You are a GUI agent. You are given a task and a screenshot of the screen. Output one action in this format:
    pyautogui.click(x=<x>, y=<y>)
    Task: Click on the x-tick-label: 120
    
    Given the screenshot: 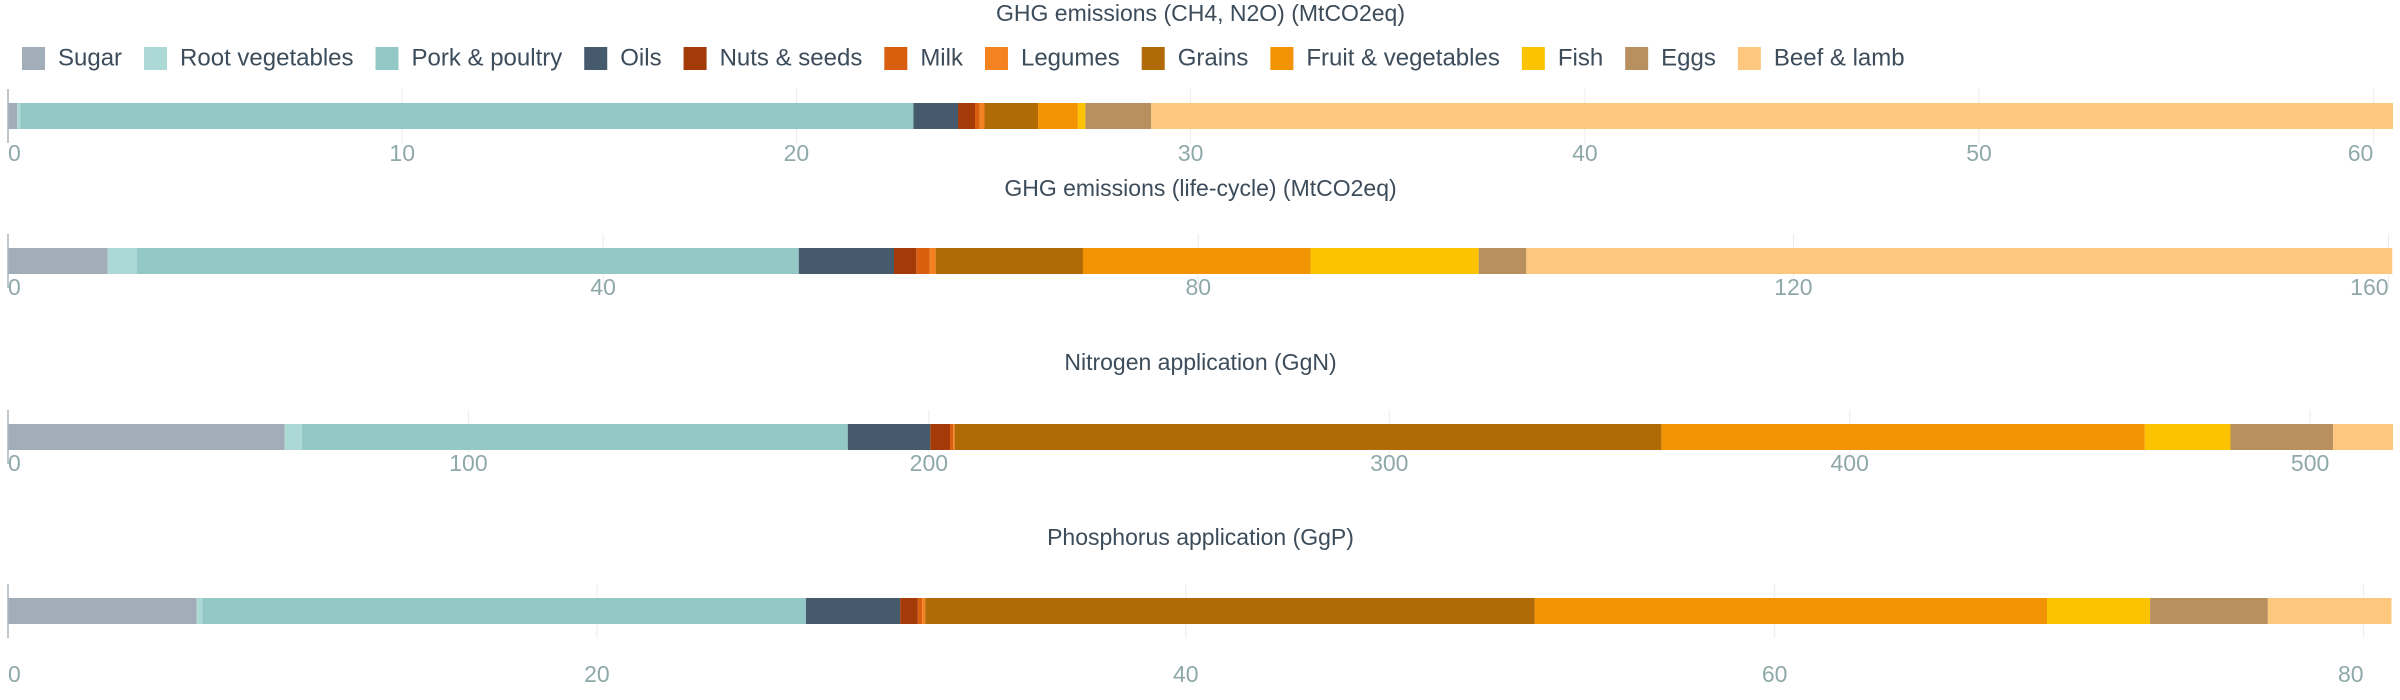 What is the action you would take?
    pyautogui.click(x=1793, y=287)
    